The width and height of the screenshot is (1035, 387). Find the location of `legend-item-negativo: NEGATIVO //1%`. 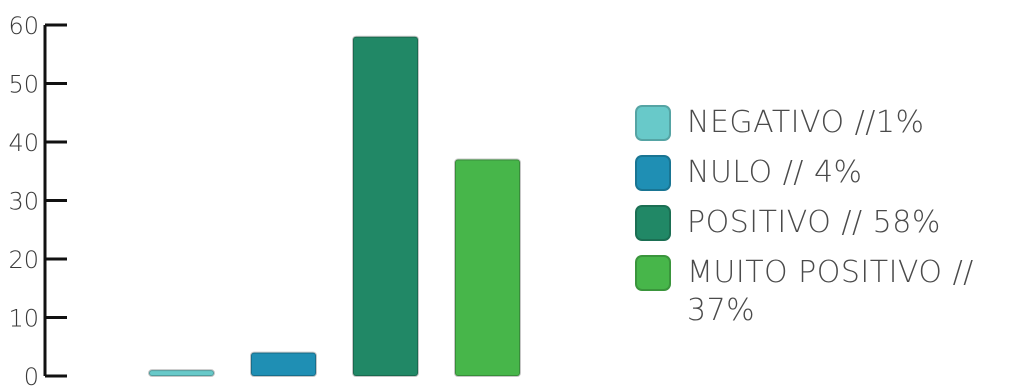

legend-item-negativo: NEGATIVO //1% is located at coordinates (835, 123).